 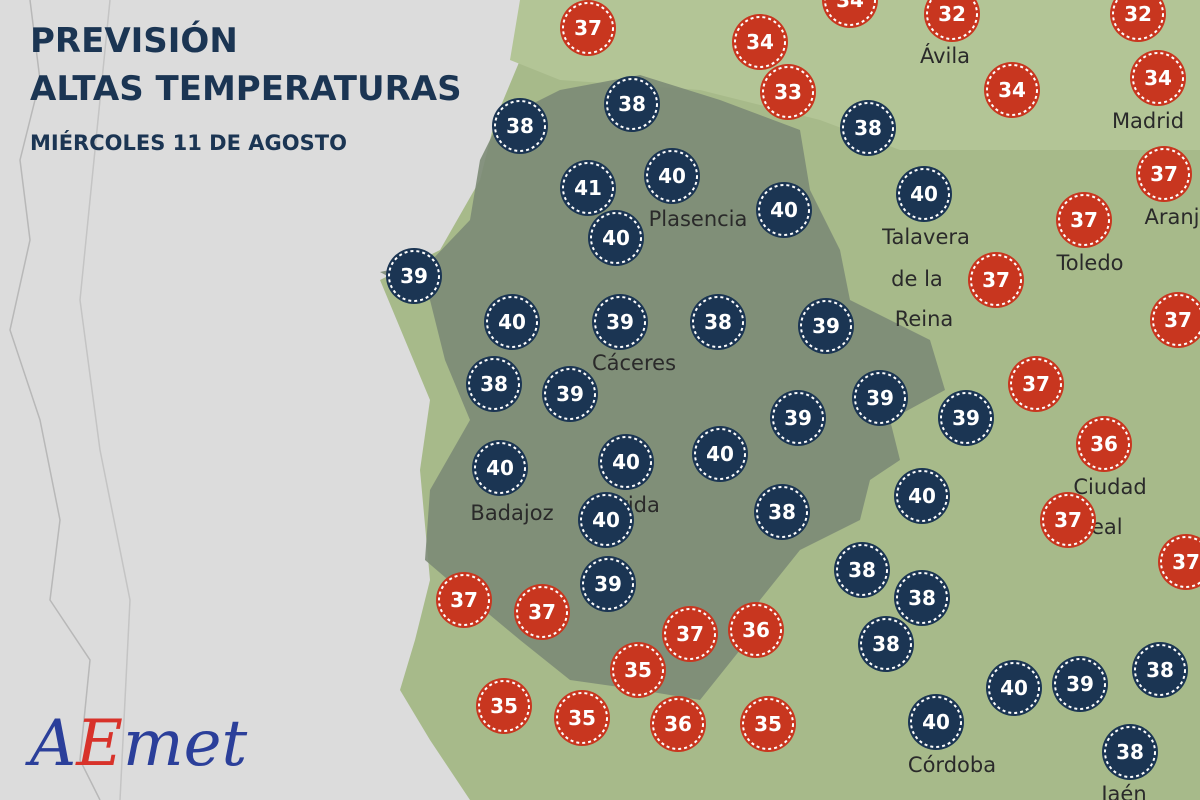 I want to click on marker: 35, so click(x=504, y=706).